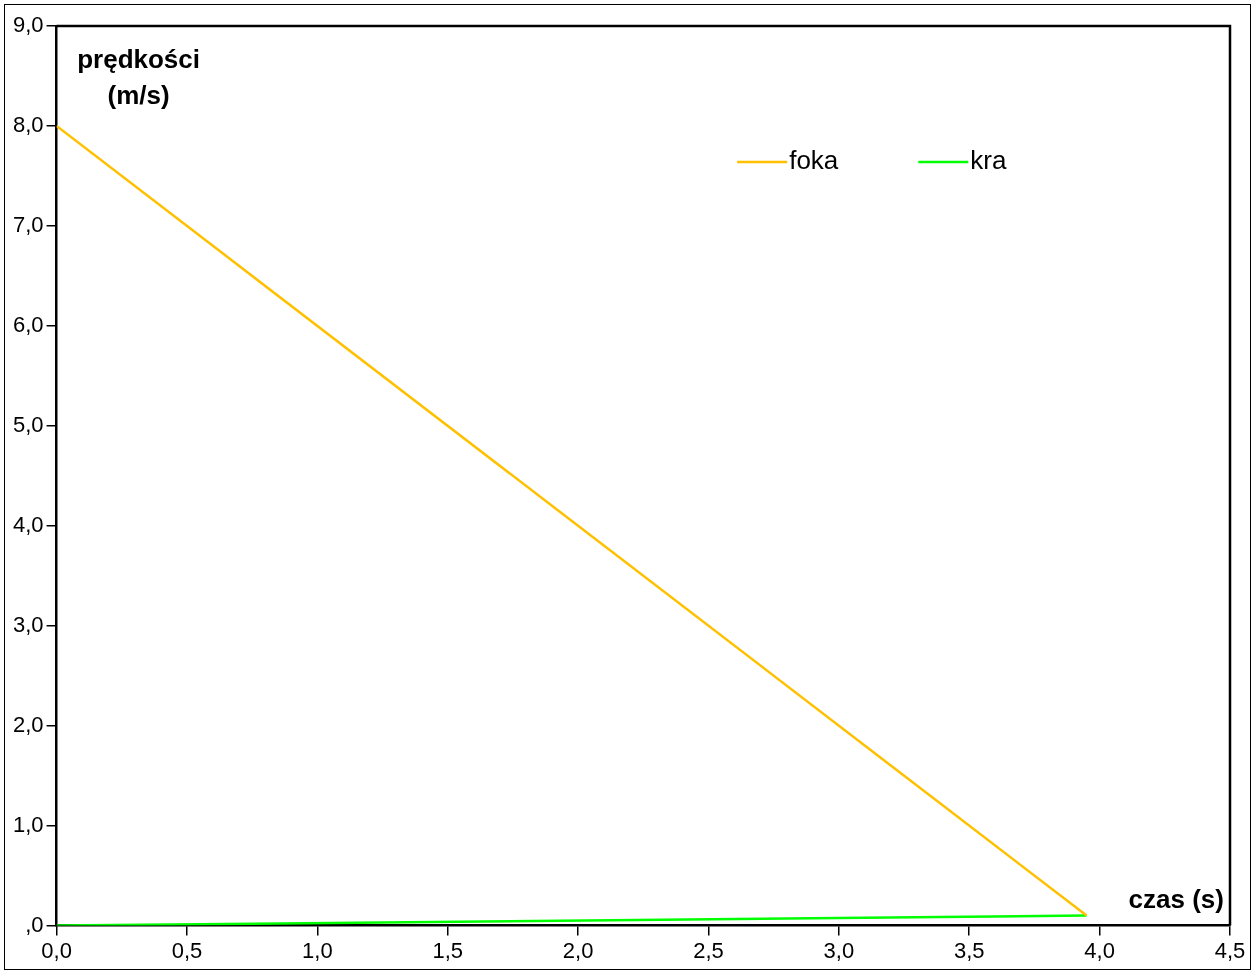 The image size is (1252, 972). I want to click on y-tick-label: 8,0, so click(28, 125).